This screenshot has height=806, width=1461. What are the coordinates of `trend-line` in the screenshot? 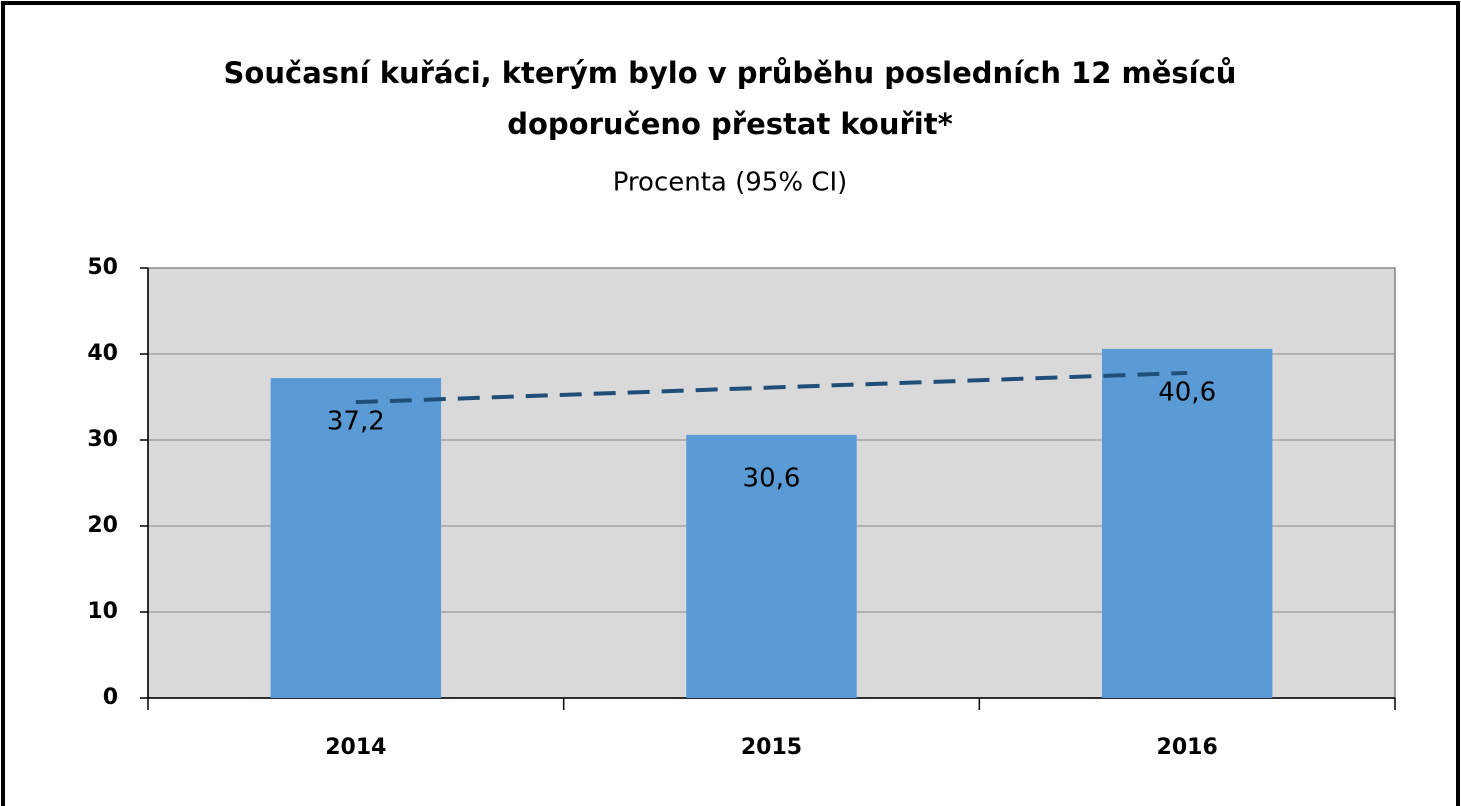 It's located at (771, 387).